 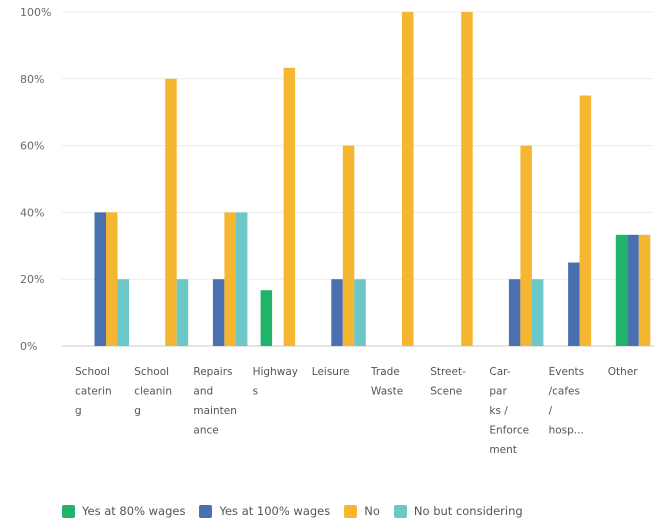 I want to click on x-tick-label: Trade Waste, so click(x=386, y=382).